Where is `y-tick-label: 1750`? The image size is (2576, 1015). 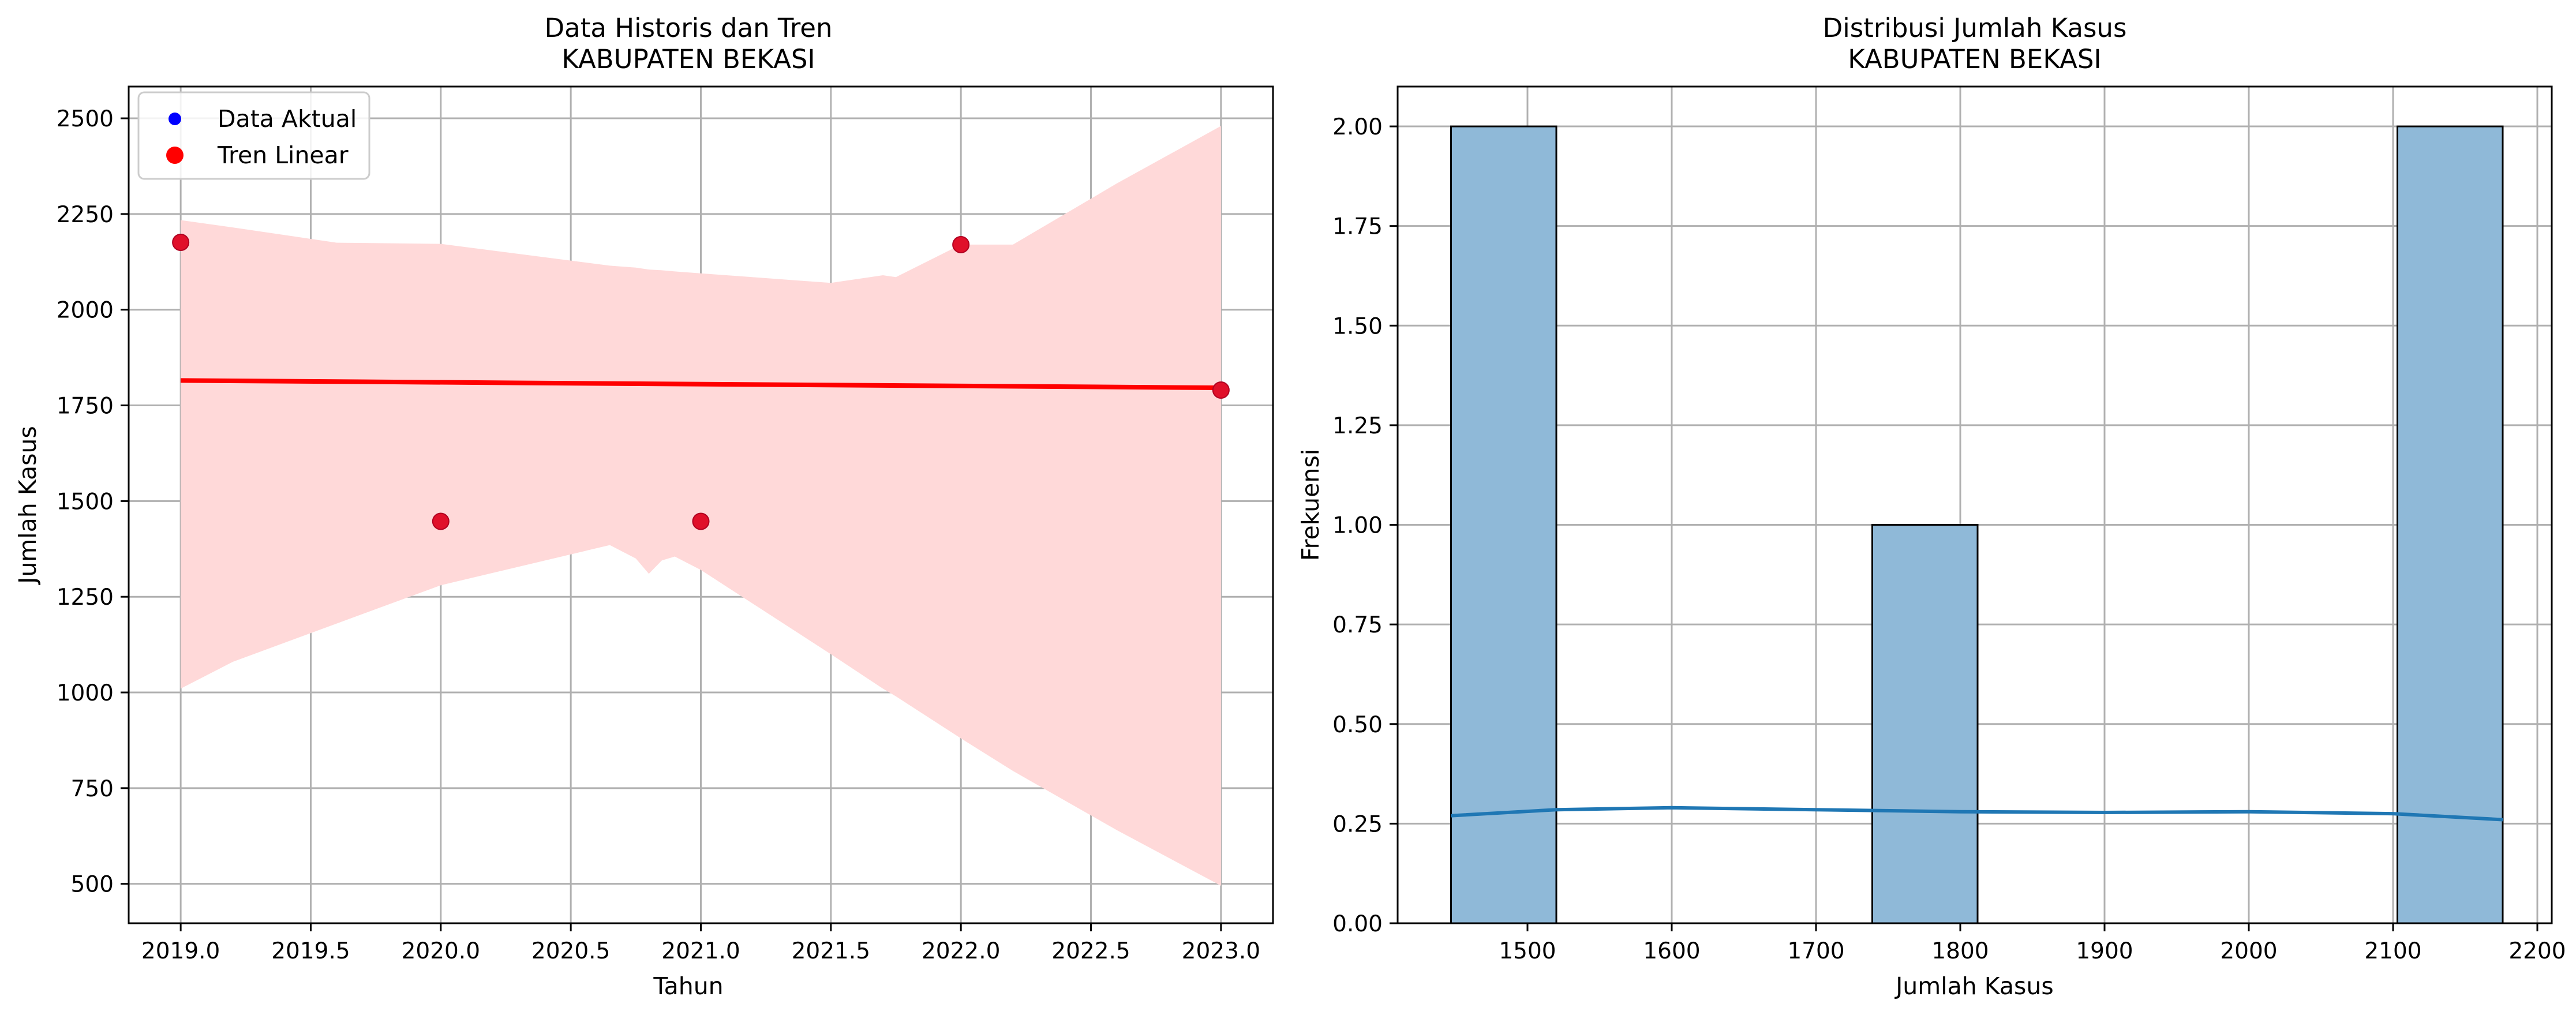
y-tick-label: 1750 is located at coordinates (85, 407).